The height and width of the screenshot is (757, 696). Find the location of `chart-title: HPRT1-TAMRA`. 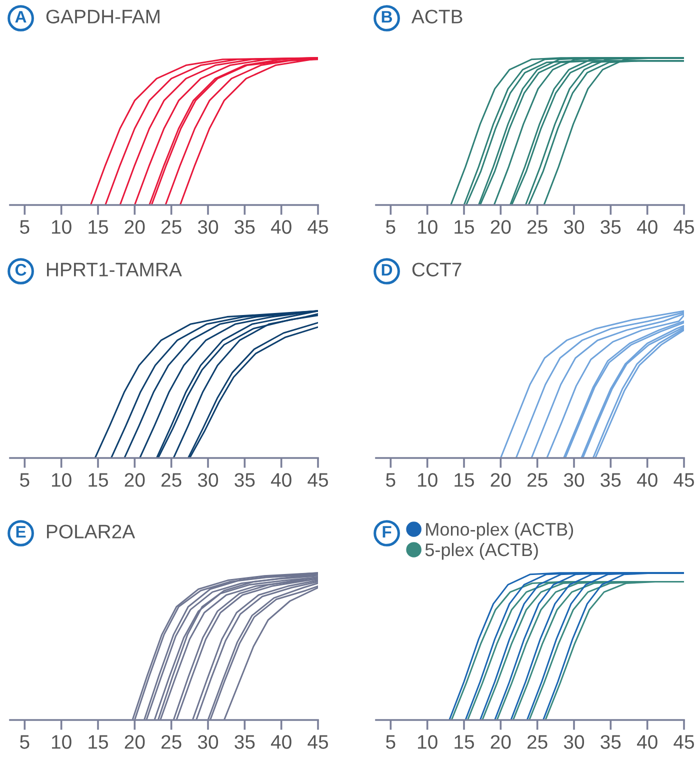

chart-title: HPRT1-TAMRA is located at coordinates (114, 269).